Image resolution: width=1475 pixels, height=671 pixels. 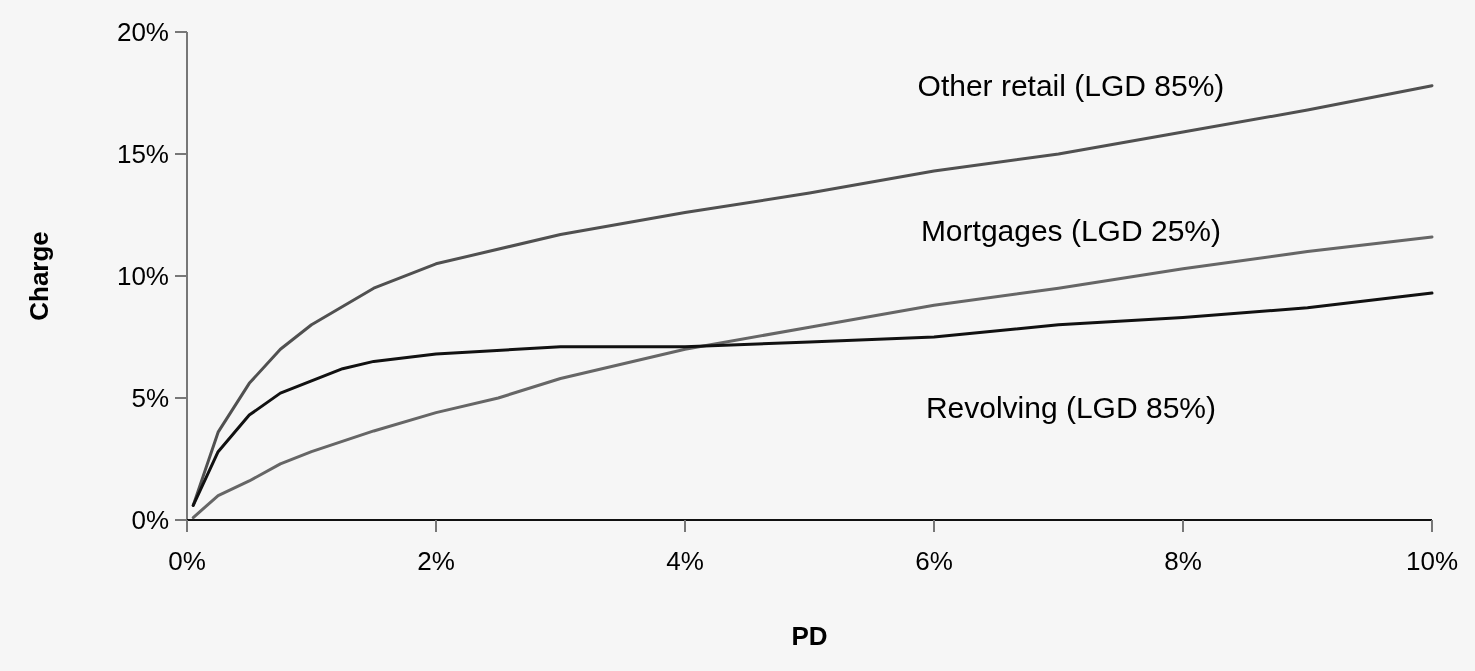 I want to click on y-axis-title: Charge, so click(x=39, y=276).